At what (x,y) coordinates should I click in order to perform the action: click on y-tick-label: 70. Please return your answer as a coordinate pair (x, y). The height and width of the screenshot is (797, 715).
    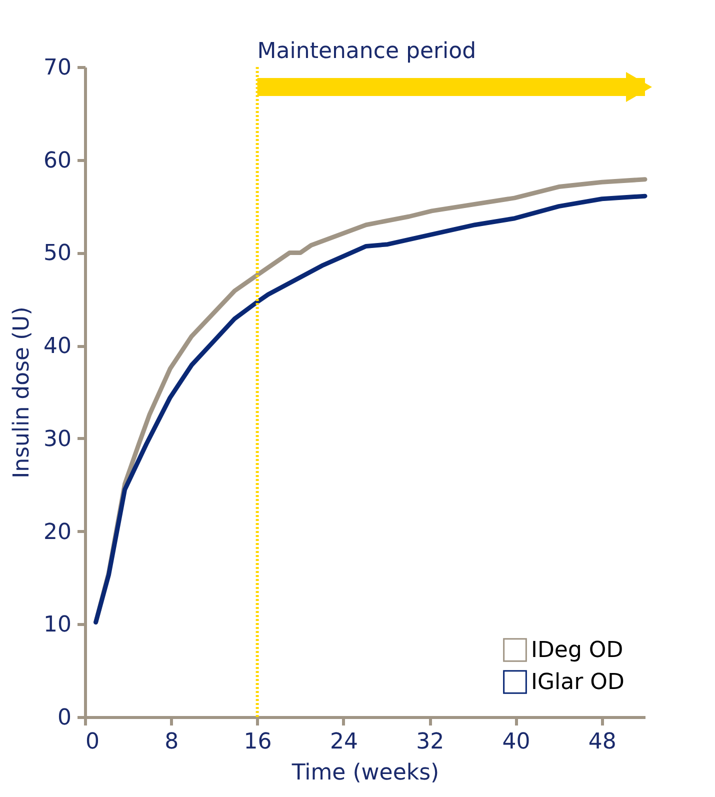
    Looking at the image, I should click on (58, 68).